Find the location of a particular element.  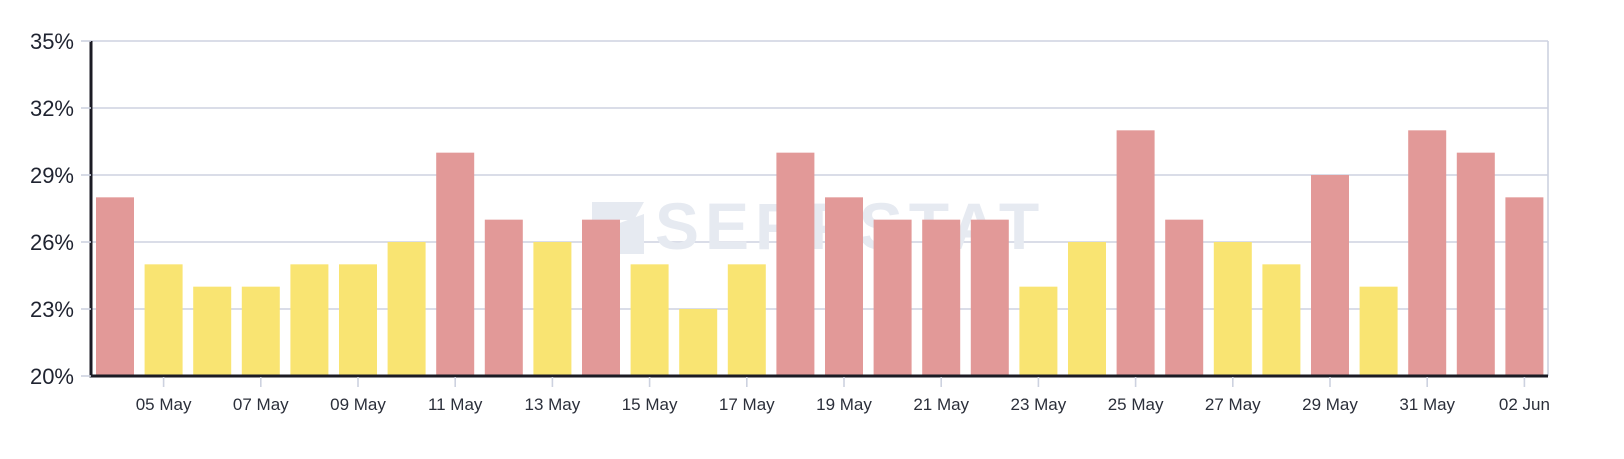

y-tick-label: 23% is located at coordinates (52, 309).